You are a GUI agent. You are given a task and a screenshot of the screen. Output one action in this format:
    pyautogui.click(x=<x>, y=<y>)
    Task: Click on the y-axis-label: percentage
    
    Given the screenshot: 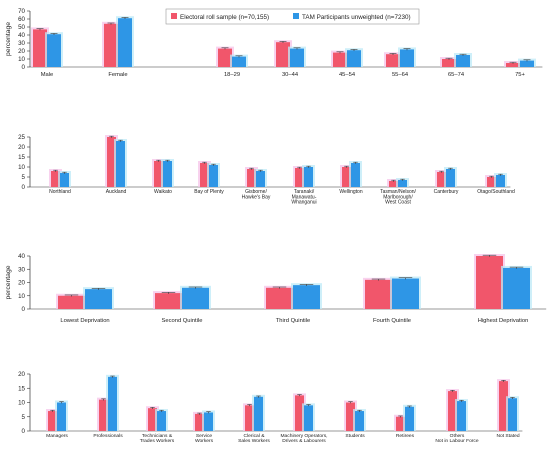 What is the action you would take?
    pyautogui.click(x=8, y=282)
    